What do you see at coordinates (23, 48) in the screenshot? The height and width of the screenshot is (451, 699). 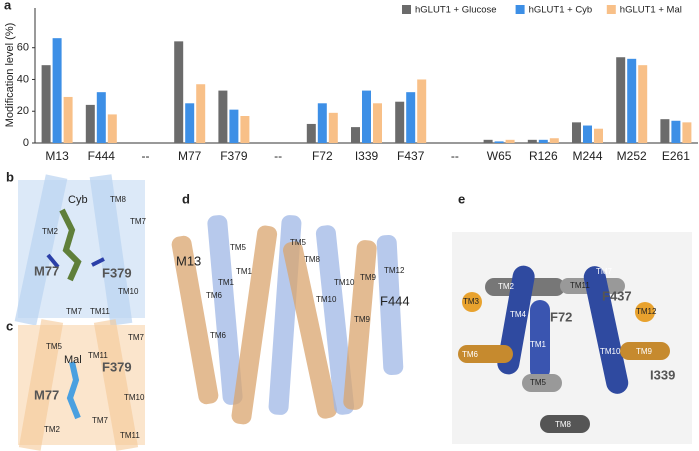 I see `y-tick-label: 60` at bounding box center [23, 48].